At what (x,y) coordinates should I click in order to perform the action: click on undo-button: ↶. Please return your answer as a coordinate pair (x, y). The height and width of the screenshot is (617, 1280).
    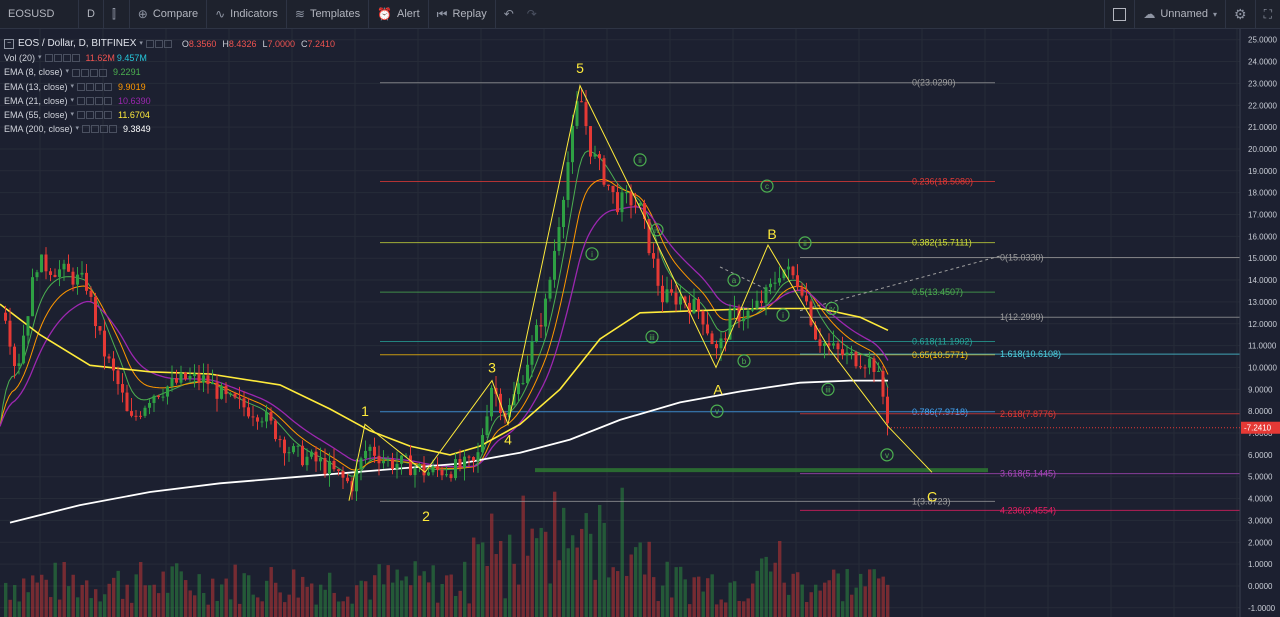
    Looking at the image, I should click on (511, 14).